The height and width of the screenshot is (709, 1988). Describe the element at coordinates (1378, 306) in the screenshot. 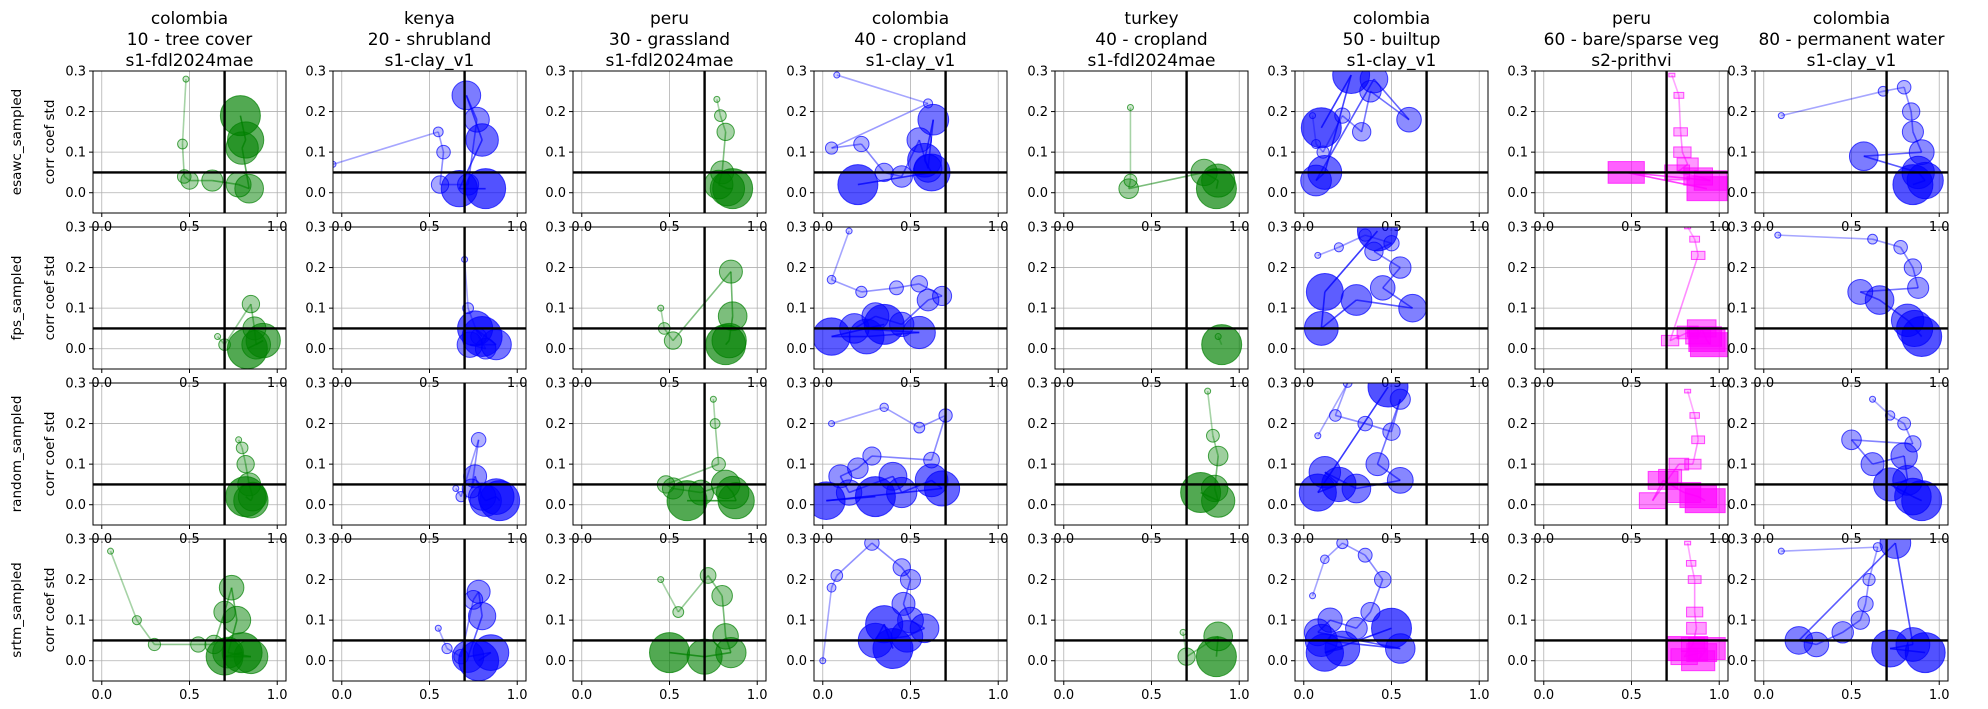

I see `subplot-panel: 0.00.51.00.00.10.20.3` at that location.